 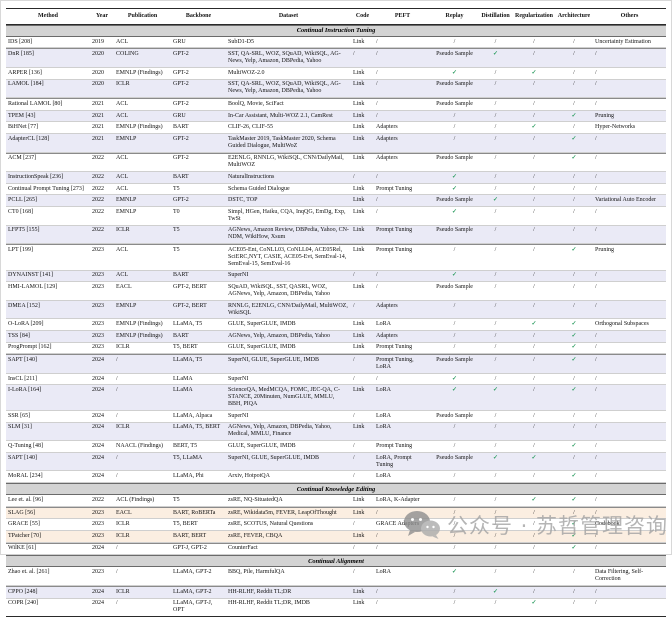 What do you see at coordinates (139, 127) in the screenshot?
I see `publication-cell: EMNLP (Findings)` at bounding box center [139, 127].